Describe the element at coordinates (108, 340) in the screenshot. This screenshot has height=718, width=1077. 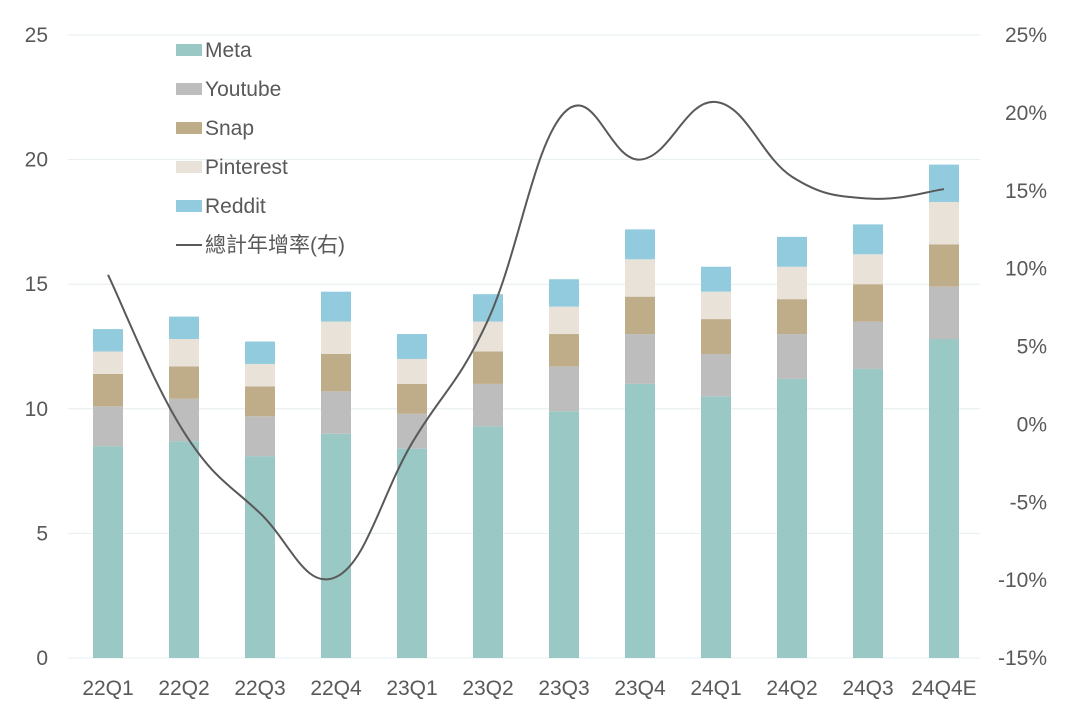
I see `bar-reddit-22q1` at that location.